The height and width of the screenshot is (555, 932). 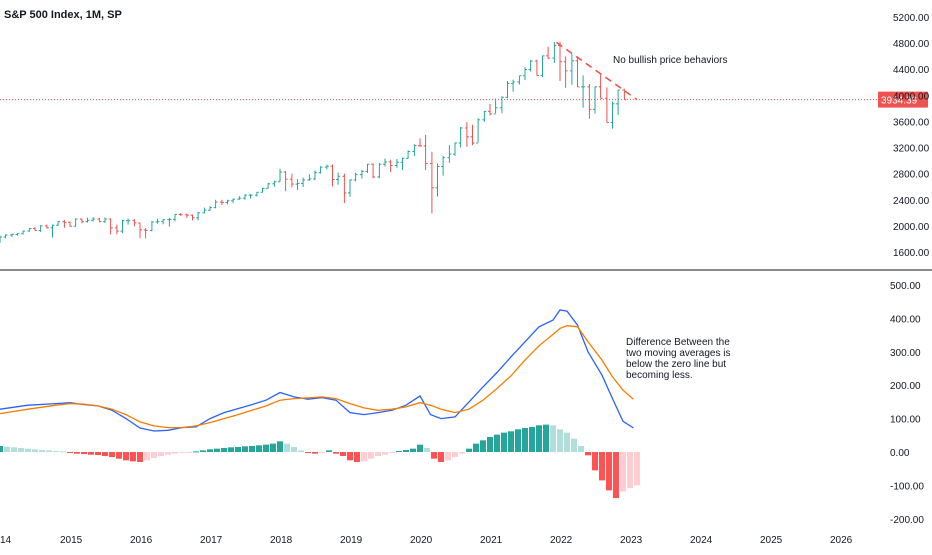 I want to click on price-tick-label: 3600.00, so click(x=911, y=122).